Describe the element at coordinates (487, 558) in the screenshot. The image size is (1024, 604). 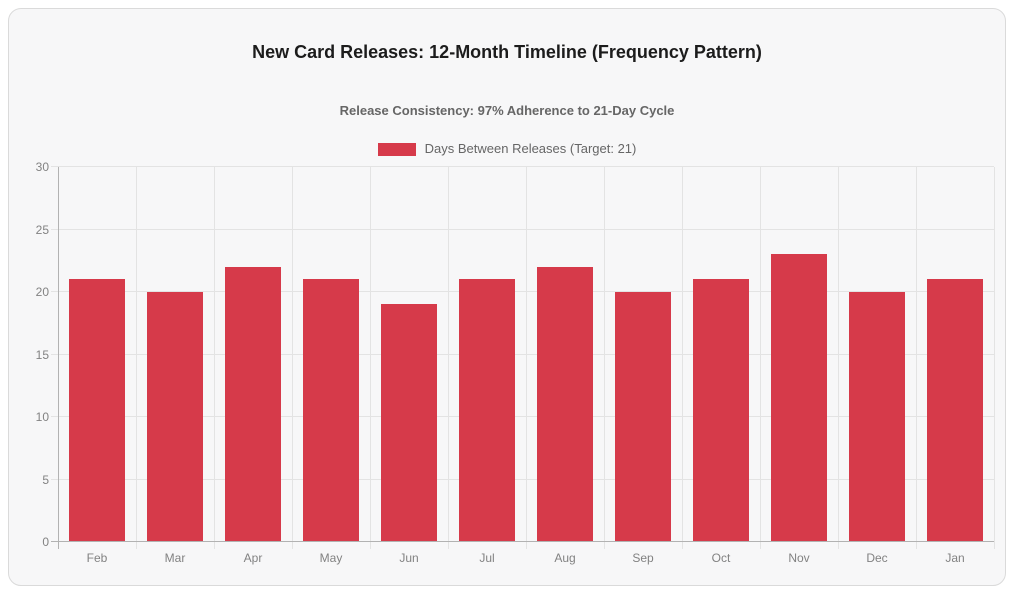
I see `x-tick-label: Jul` at that location.